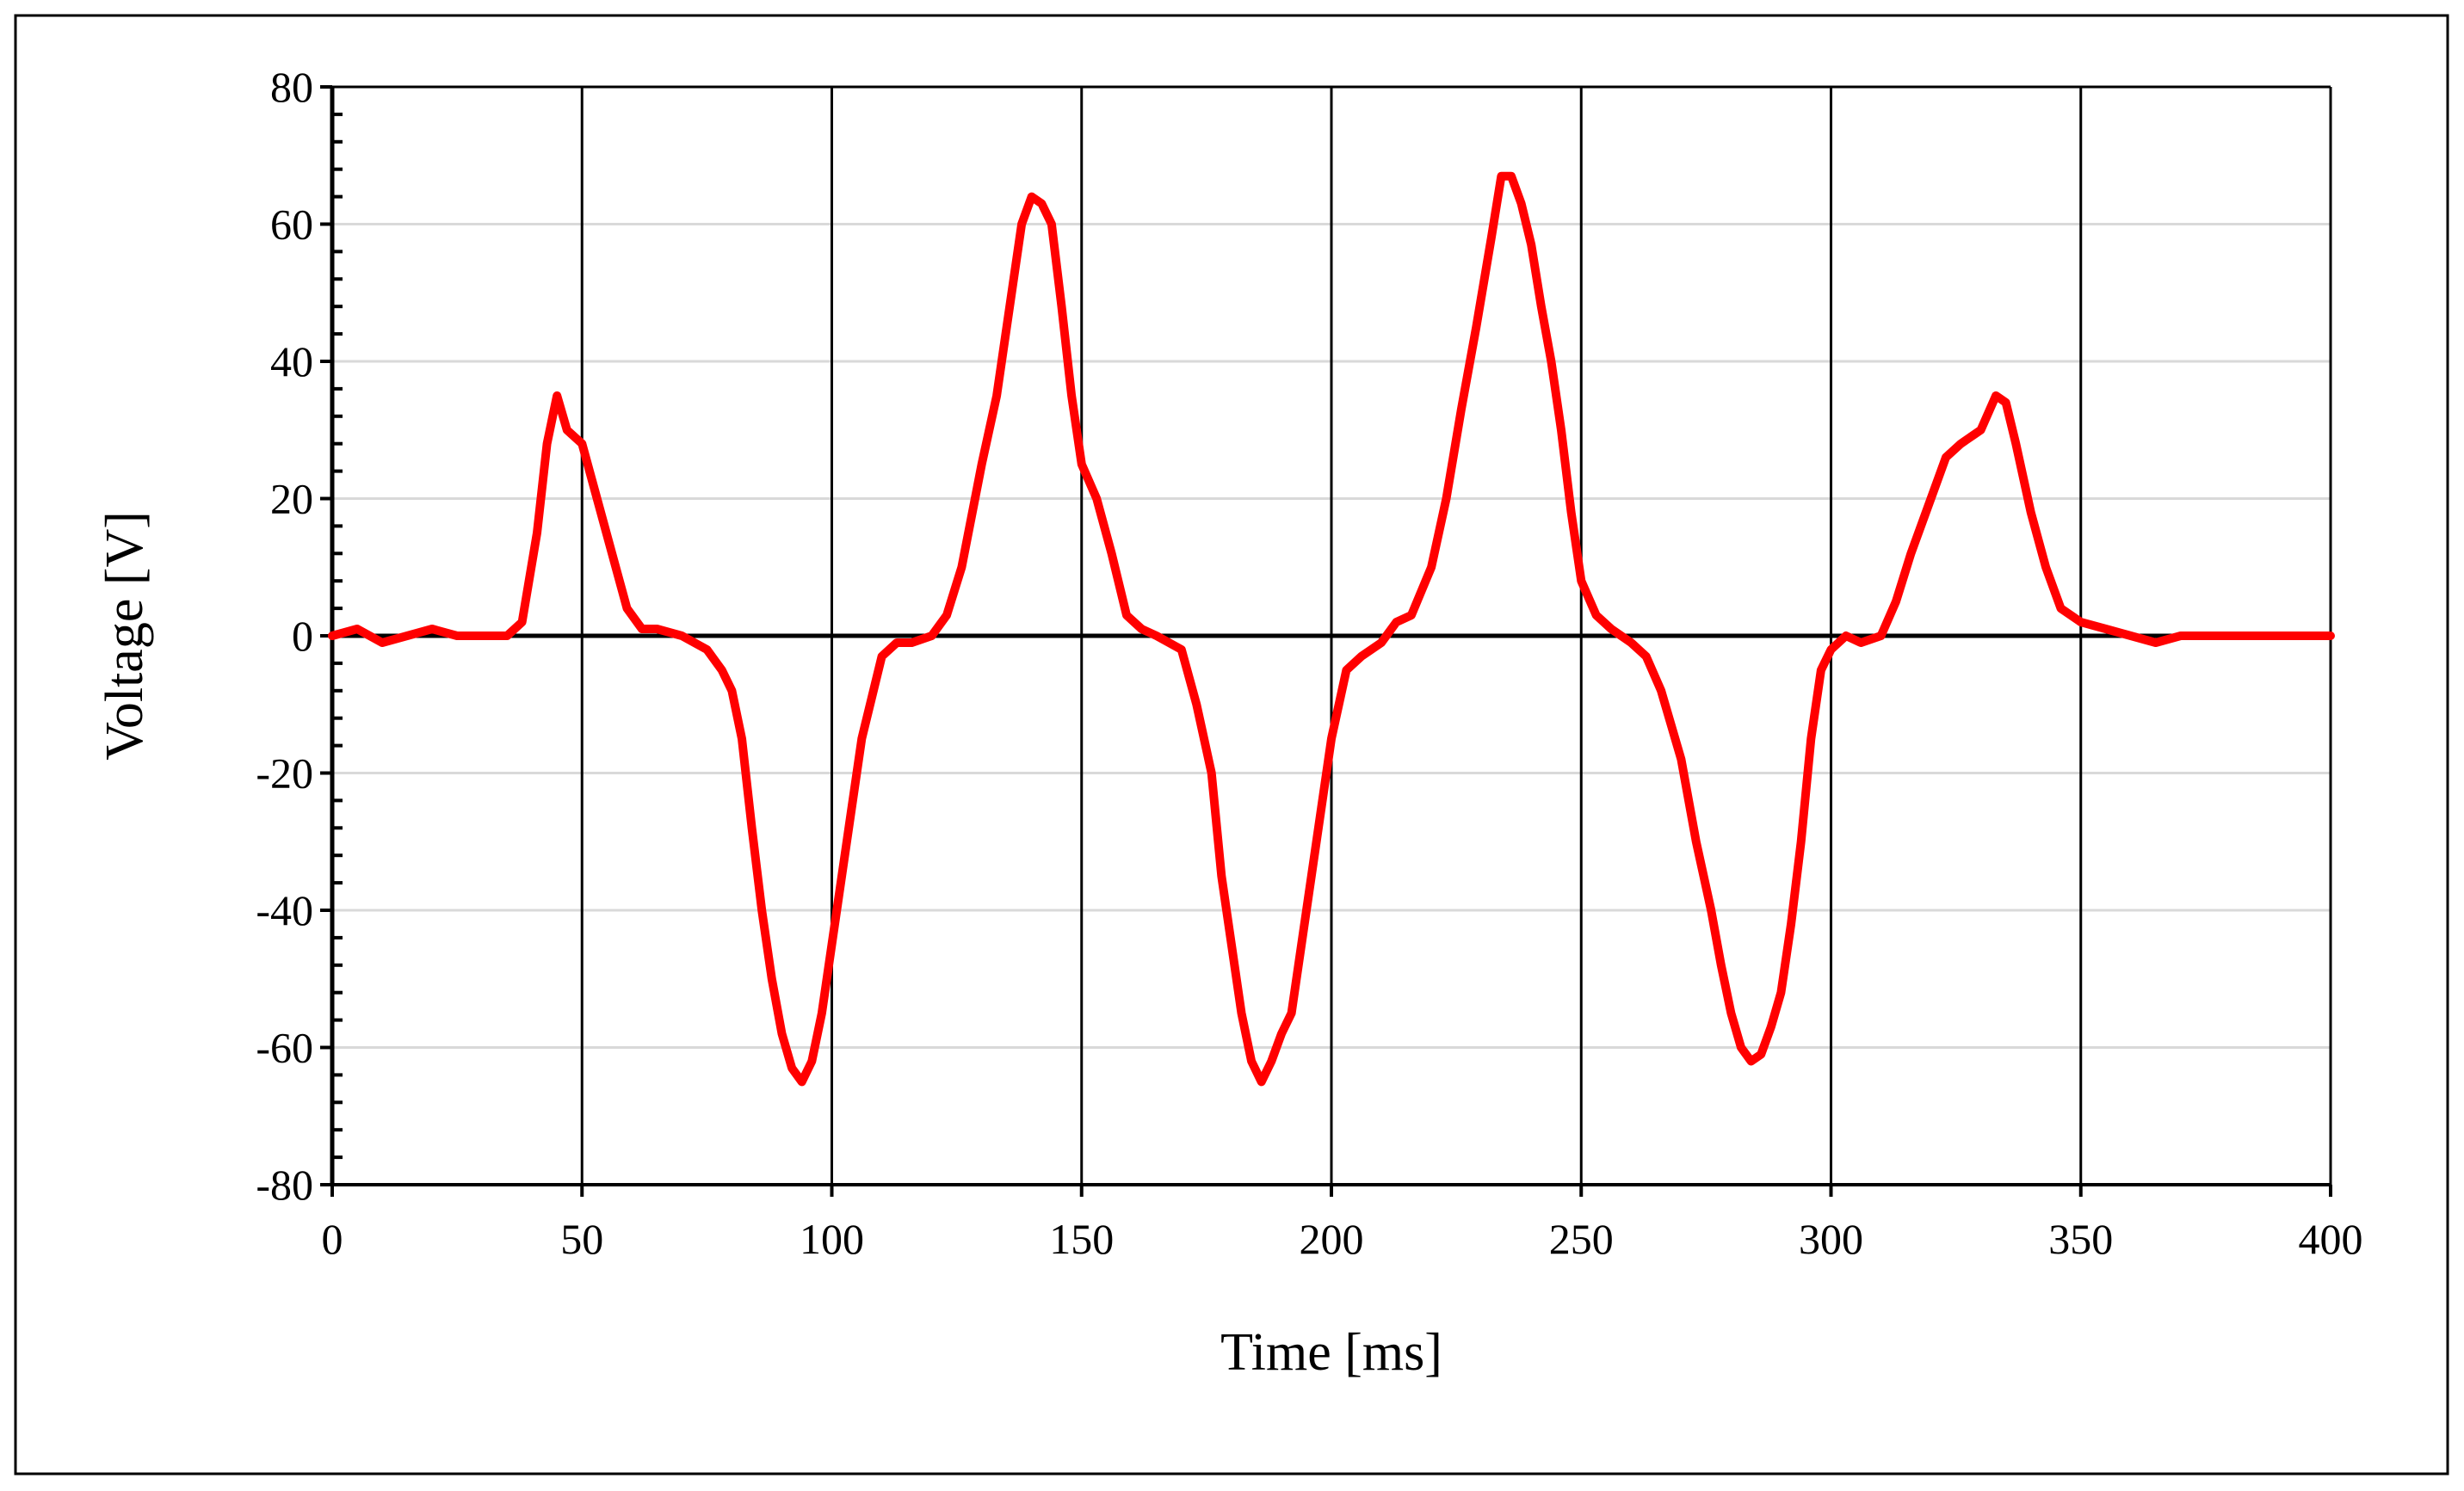 The height and width of the screenshot is (1491, 2464). Describe the element at coordinates (332, 1239) in the screenshot. I see `x-tick-label: 0` at that location.